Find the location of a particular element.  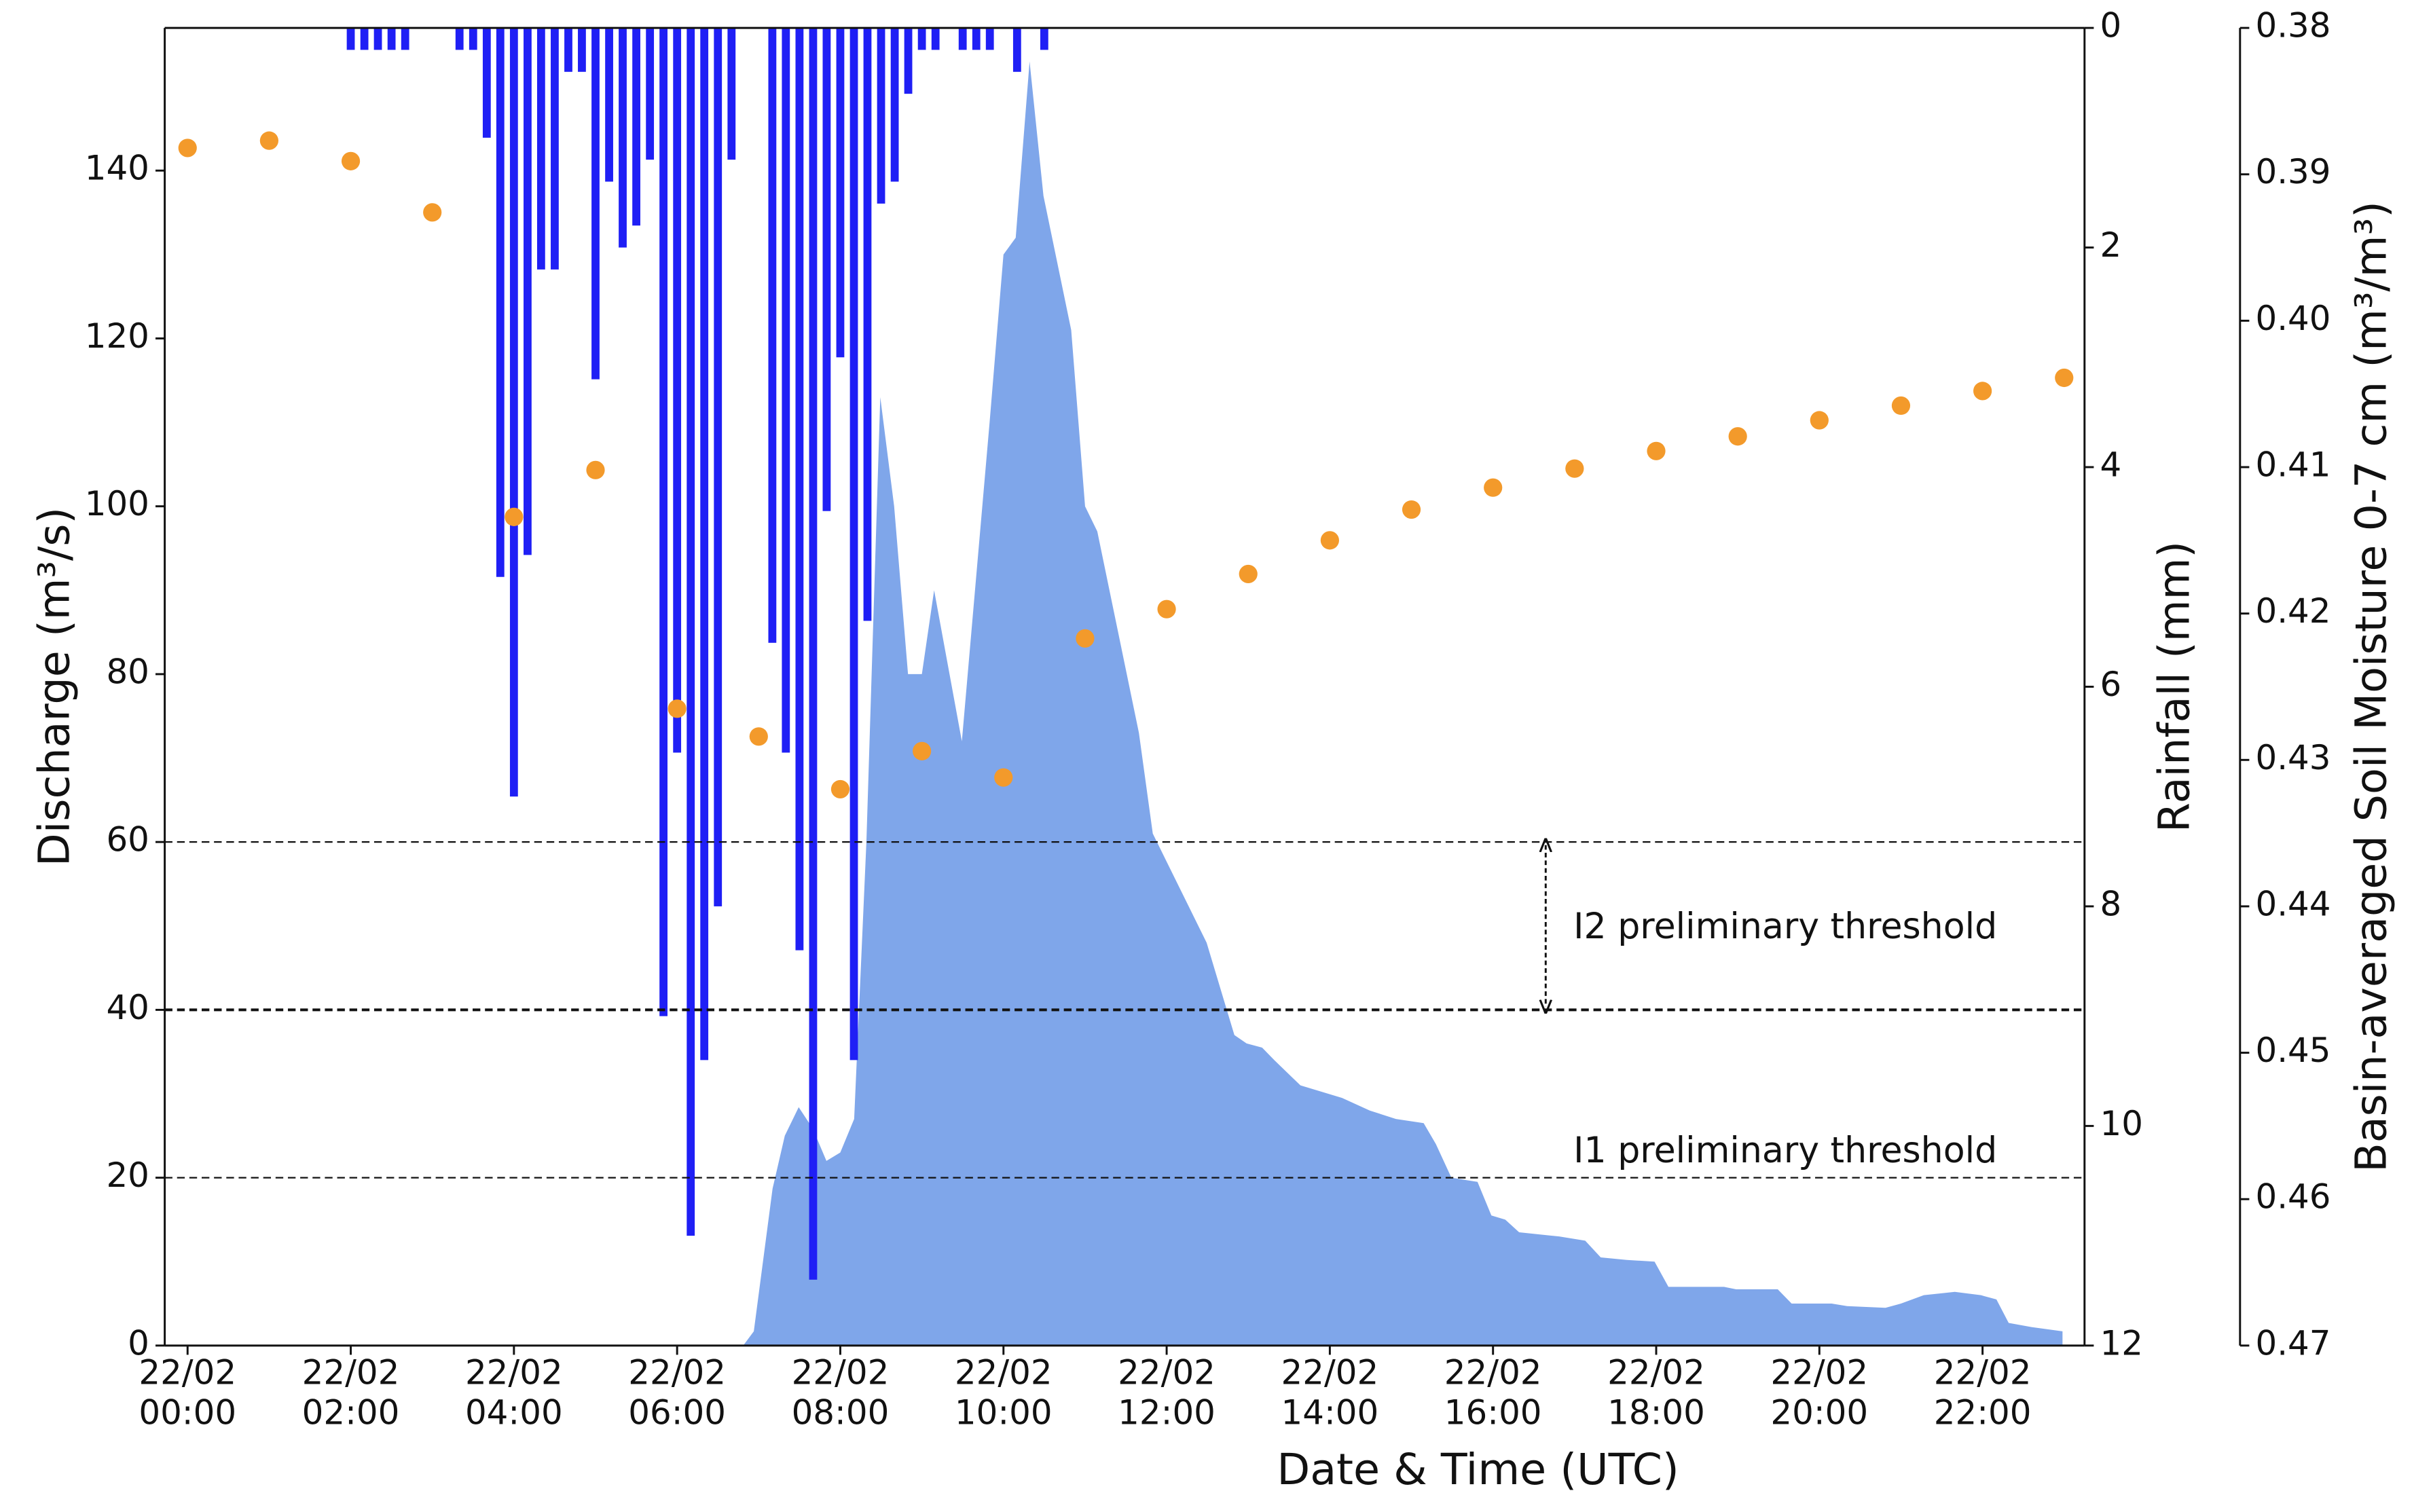

x-tick-label-box: 22/02 16:00 is located at coordinates (1493, 1394).